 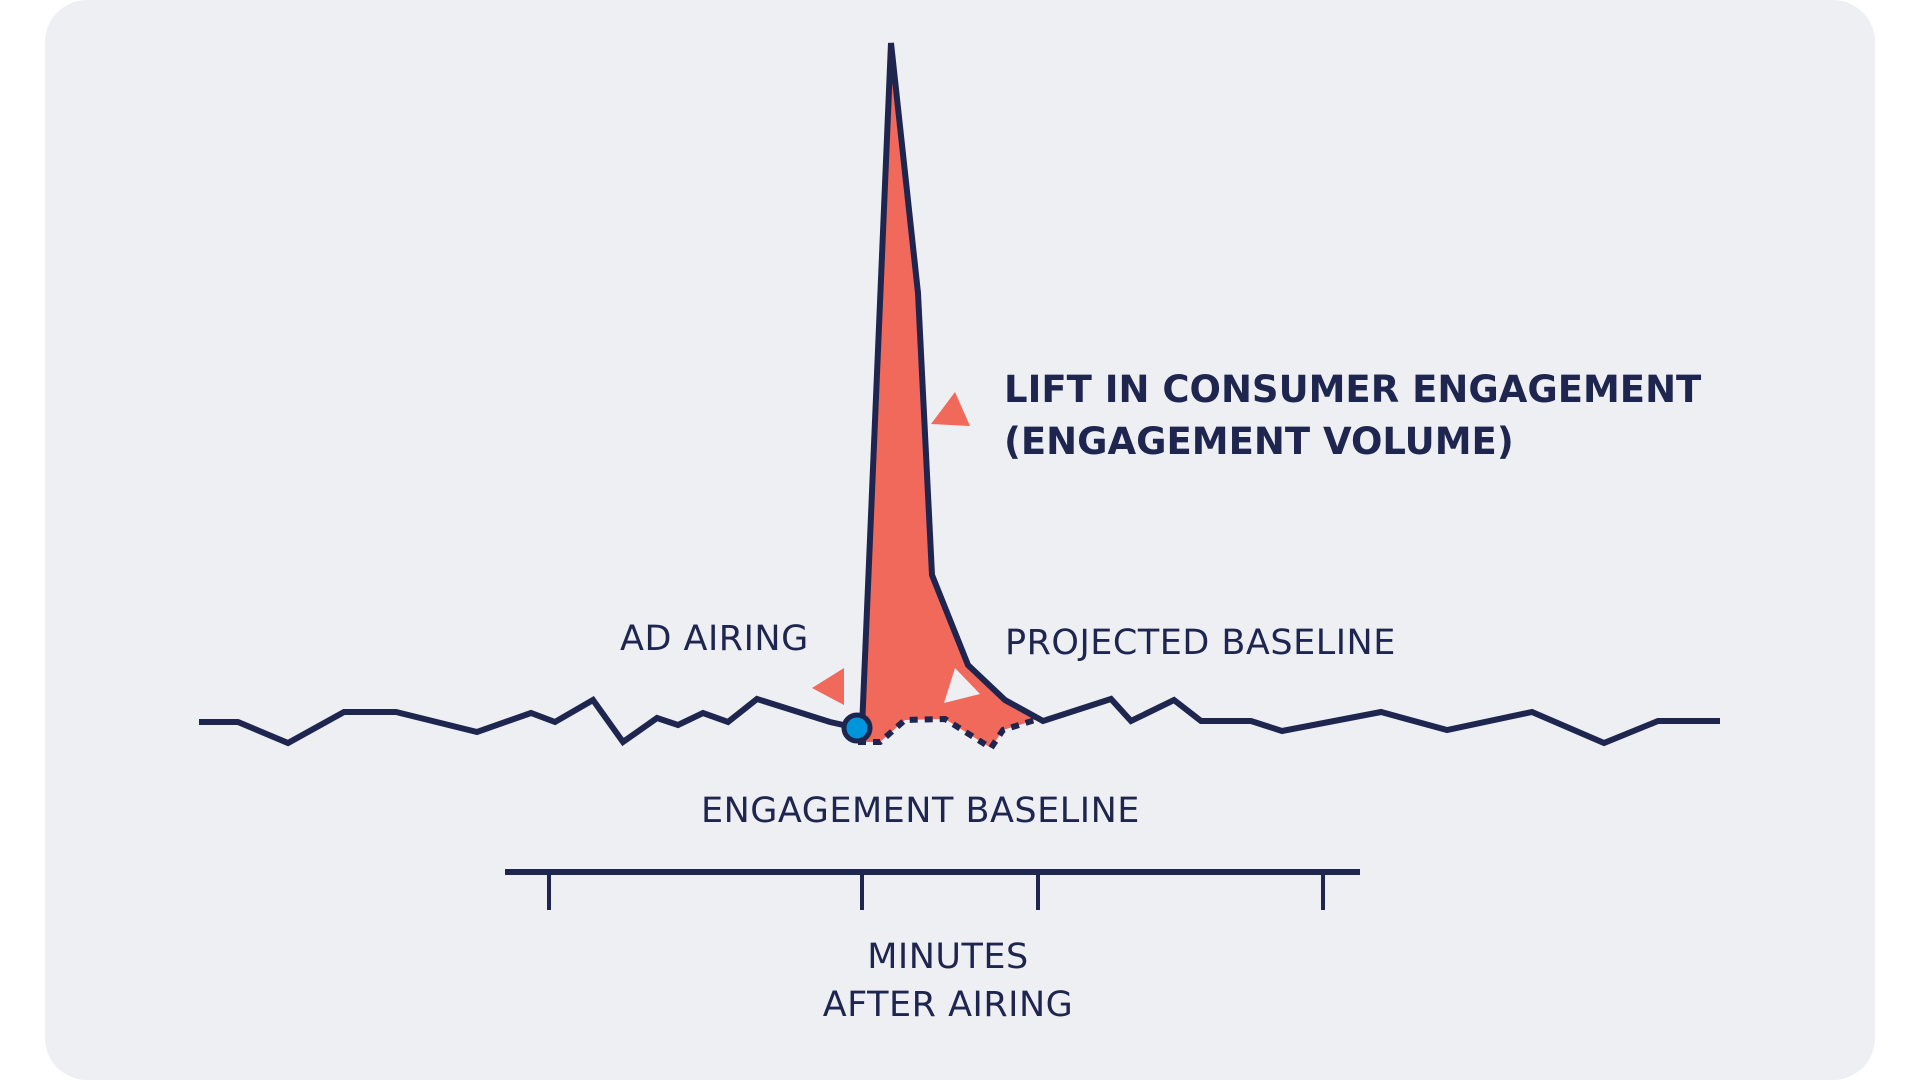 I want to click on x-axis-label-line1: MINUTES, so click(x=948, y=957).